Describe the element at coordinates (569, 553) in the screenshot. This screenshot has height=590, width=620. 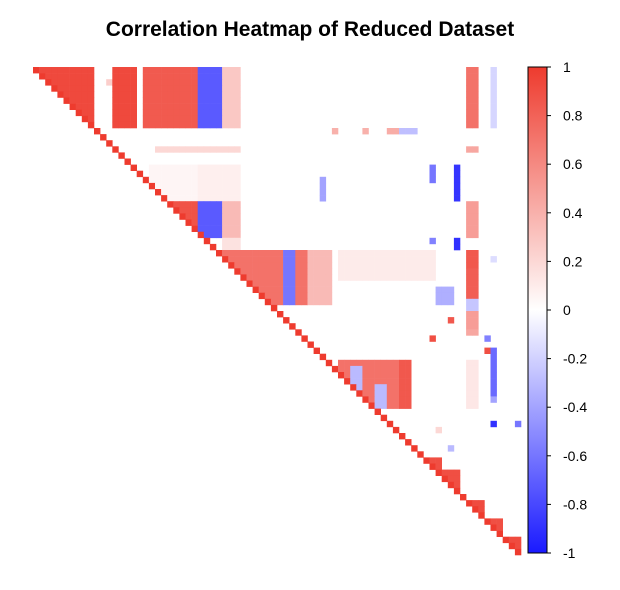
I see `colorbar-tick-label: -1` at that location.